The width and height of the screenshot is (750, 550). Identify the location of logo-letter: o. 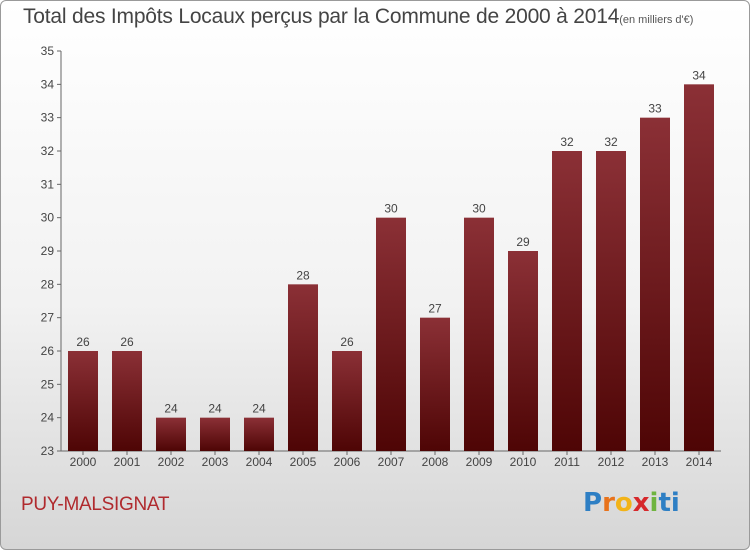
(623, 503).